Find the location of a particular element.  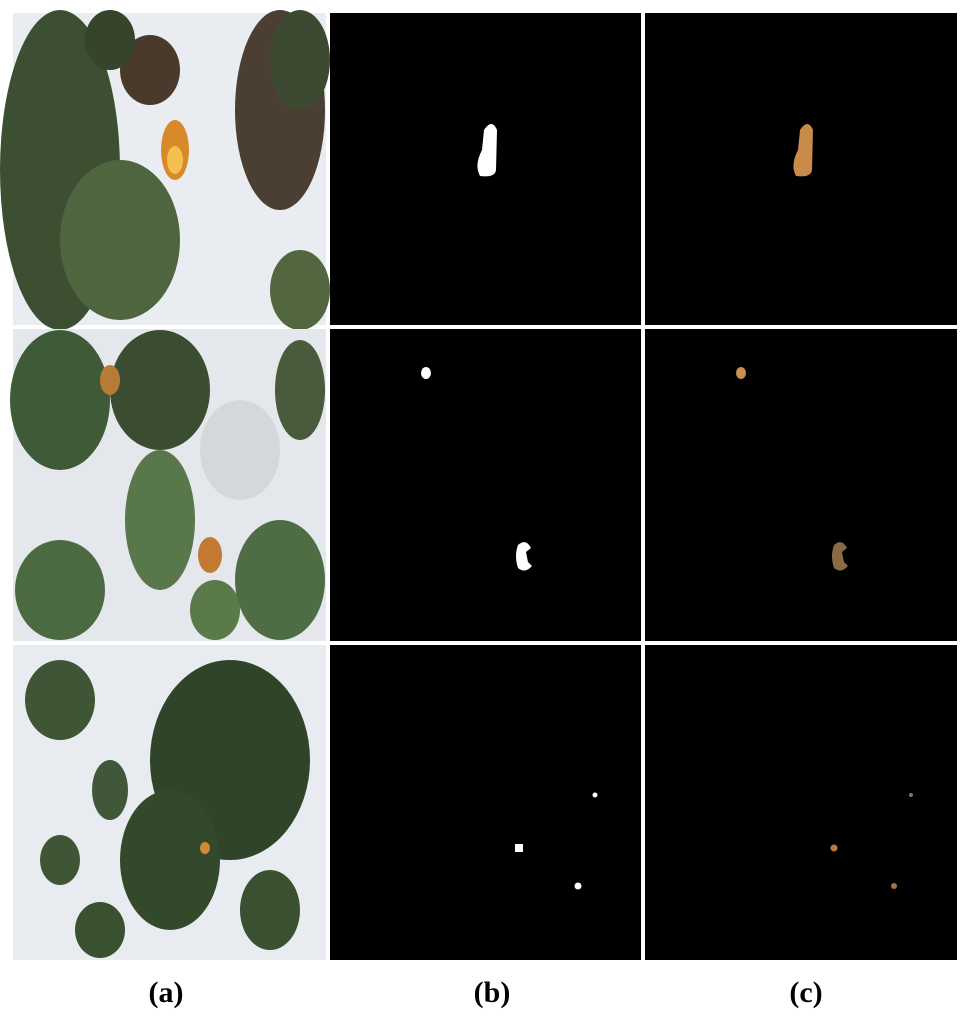

smoke is located at coordinates (240, 450).